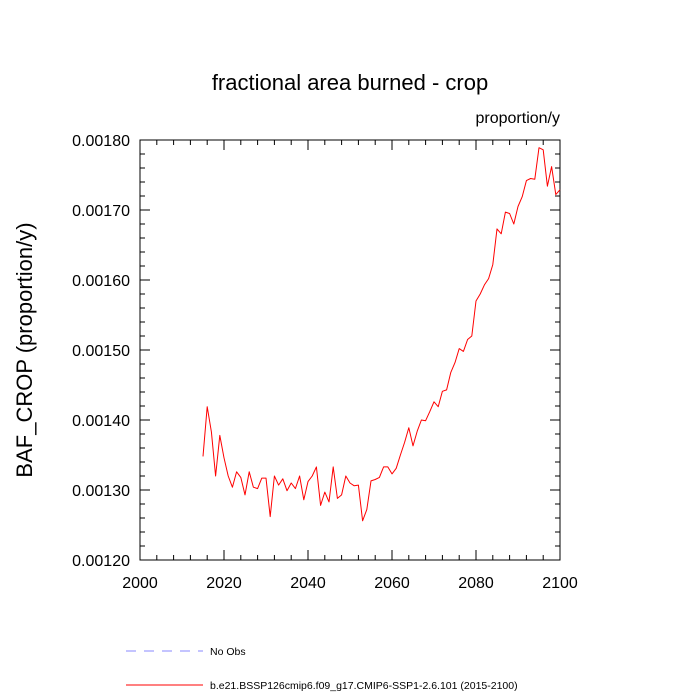 The width and height of the screenshot is (700, 700). I want to click on x-tick-label: 2100, so click(560, 583).